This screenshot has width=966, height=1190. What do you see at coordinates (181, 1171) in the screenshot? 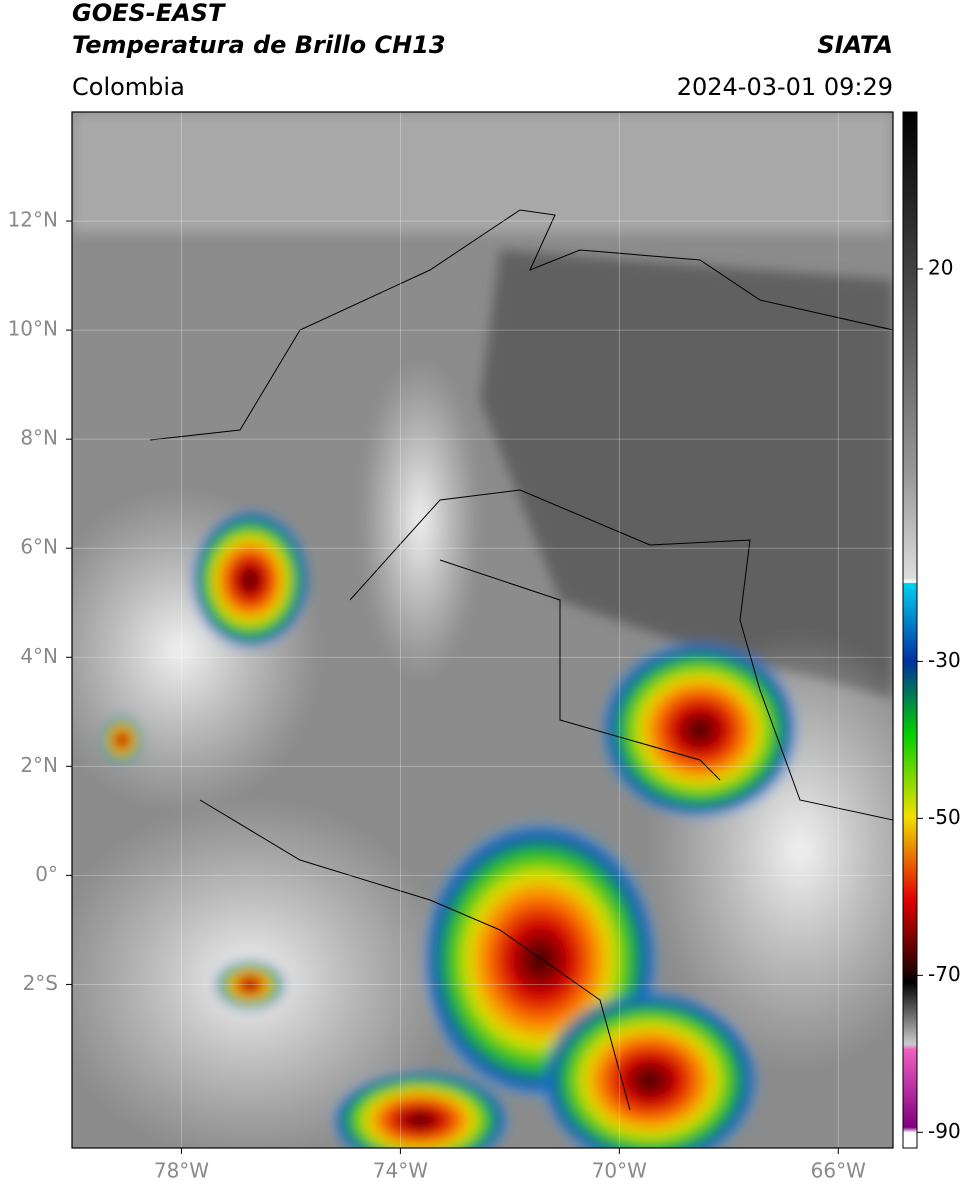
I see `lon-tick-label: 78°W` at bounding box center [181, 1171].